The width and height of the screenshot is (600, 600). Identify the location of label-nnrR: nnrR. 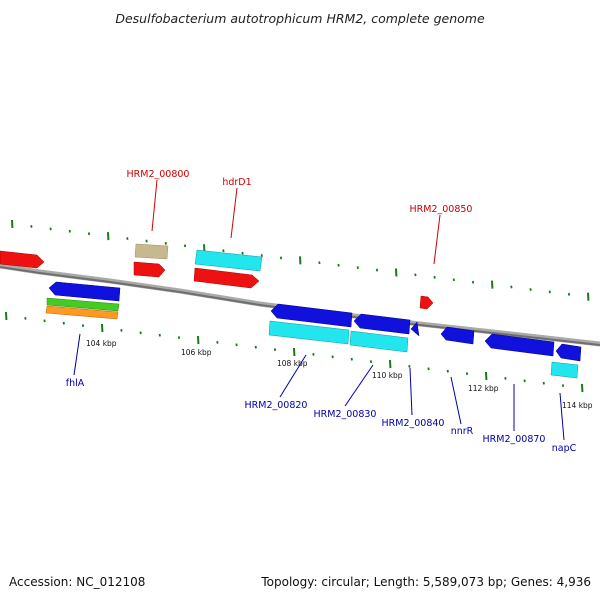
(462, 431).